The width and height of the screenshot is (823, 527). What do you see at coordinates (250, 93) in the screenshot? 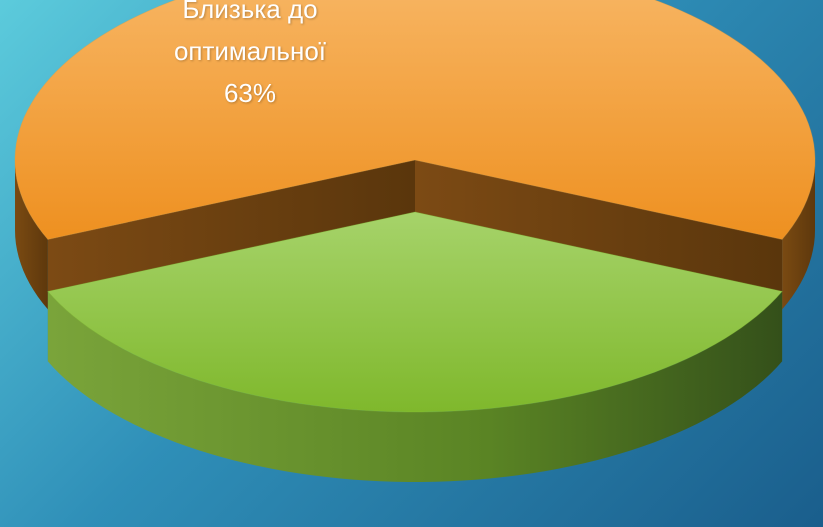
I see `value-label: 63%` at bounding box center [250, 93].